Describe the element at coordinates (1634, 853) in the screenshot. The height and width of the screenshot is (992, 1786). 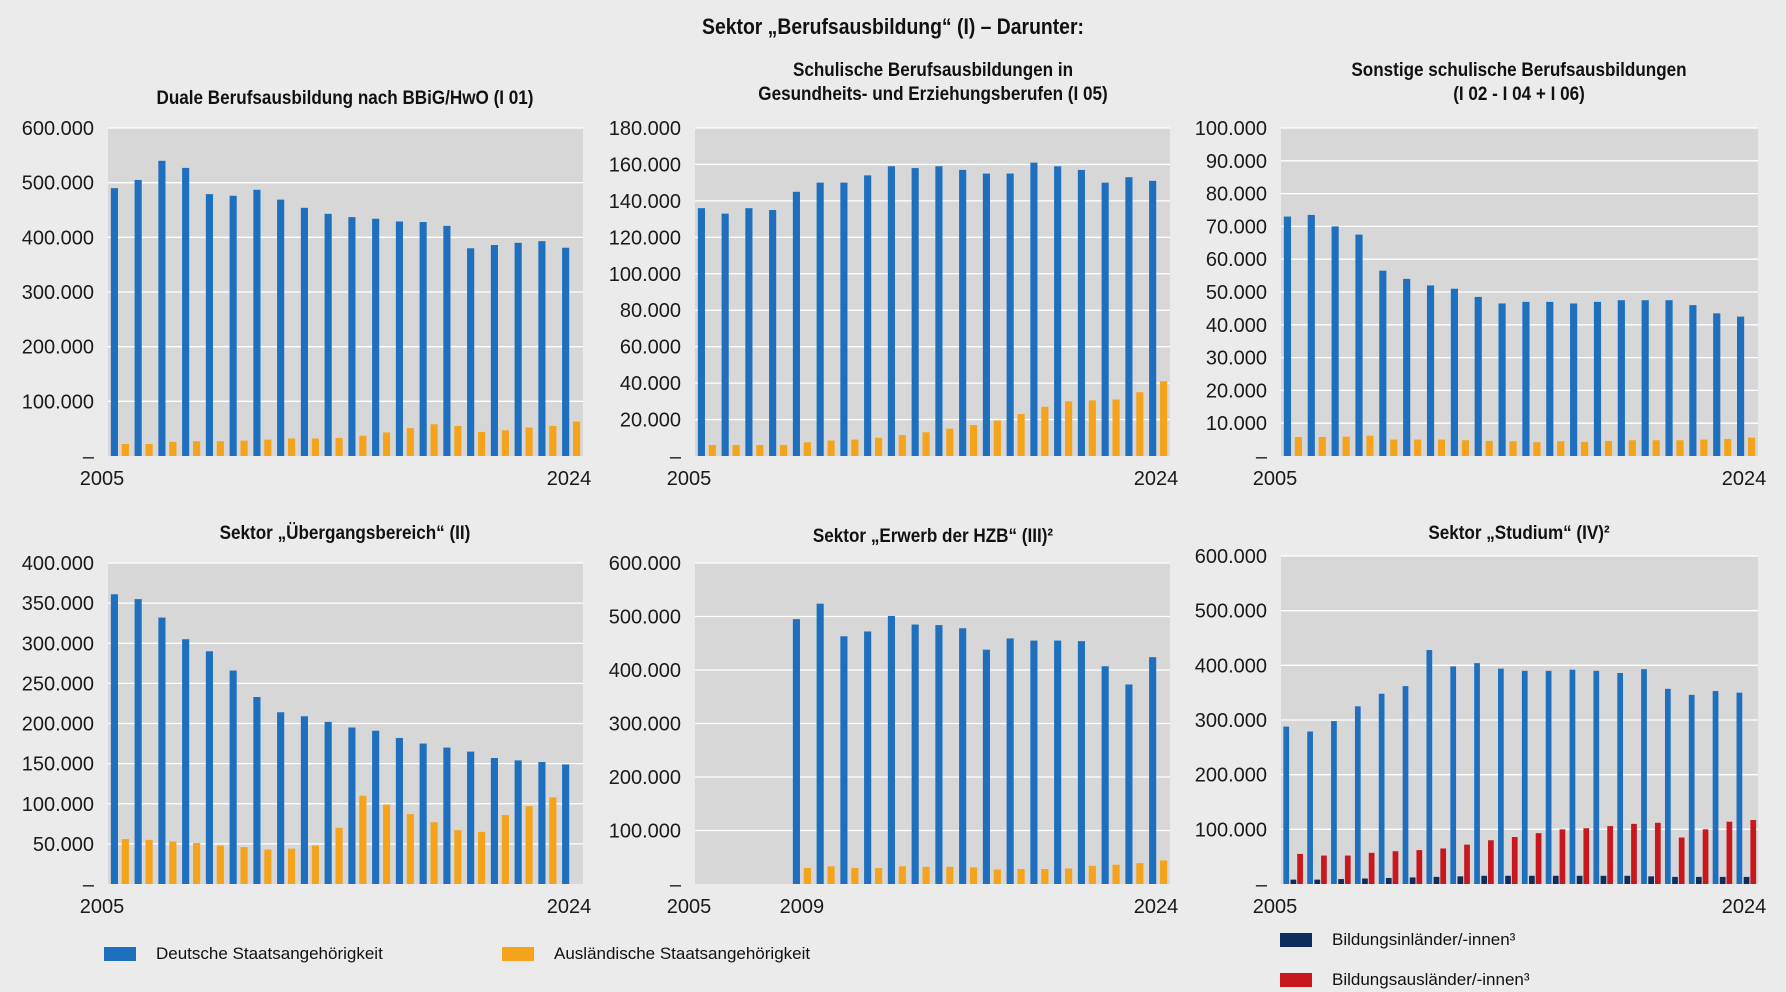
I see `chart6-bar-bildungsauslaender-2019` at that location.